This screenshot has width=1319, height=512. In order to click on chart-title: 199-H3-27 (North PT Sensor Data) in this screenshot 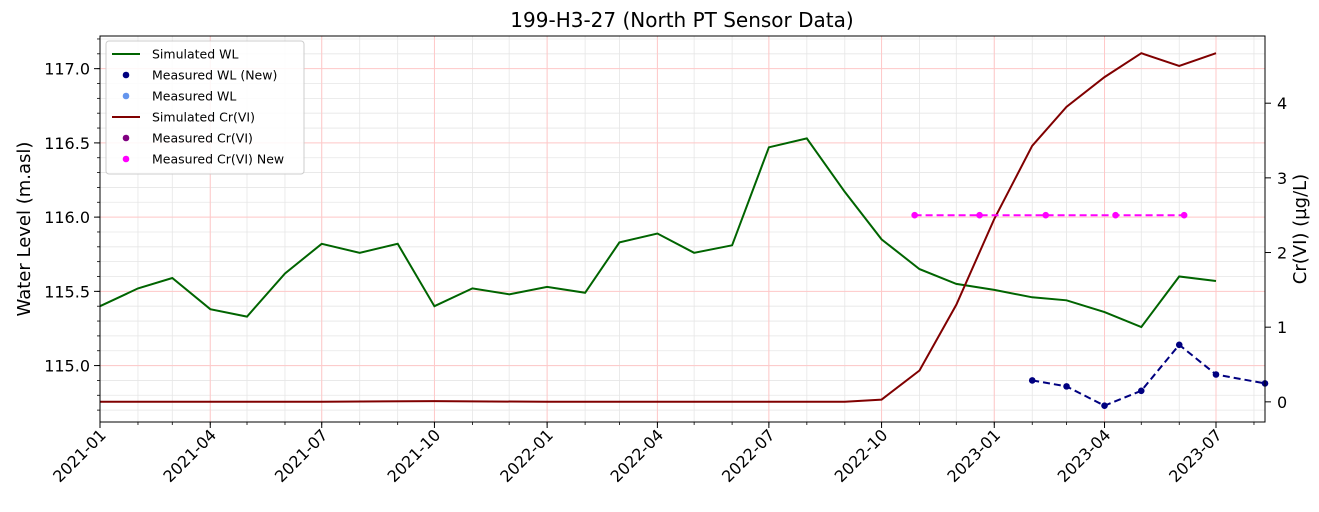, I will do `click(681, 20)`.